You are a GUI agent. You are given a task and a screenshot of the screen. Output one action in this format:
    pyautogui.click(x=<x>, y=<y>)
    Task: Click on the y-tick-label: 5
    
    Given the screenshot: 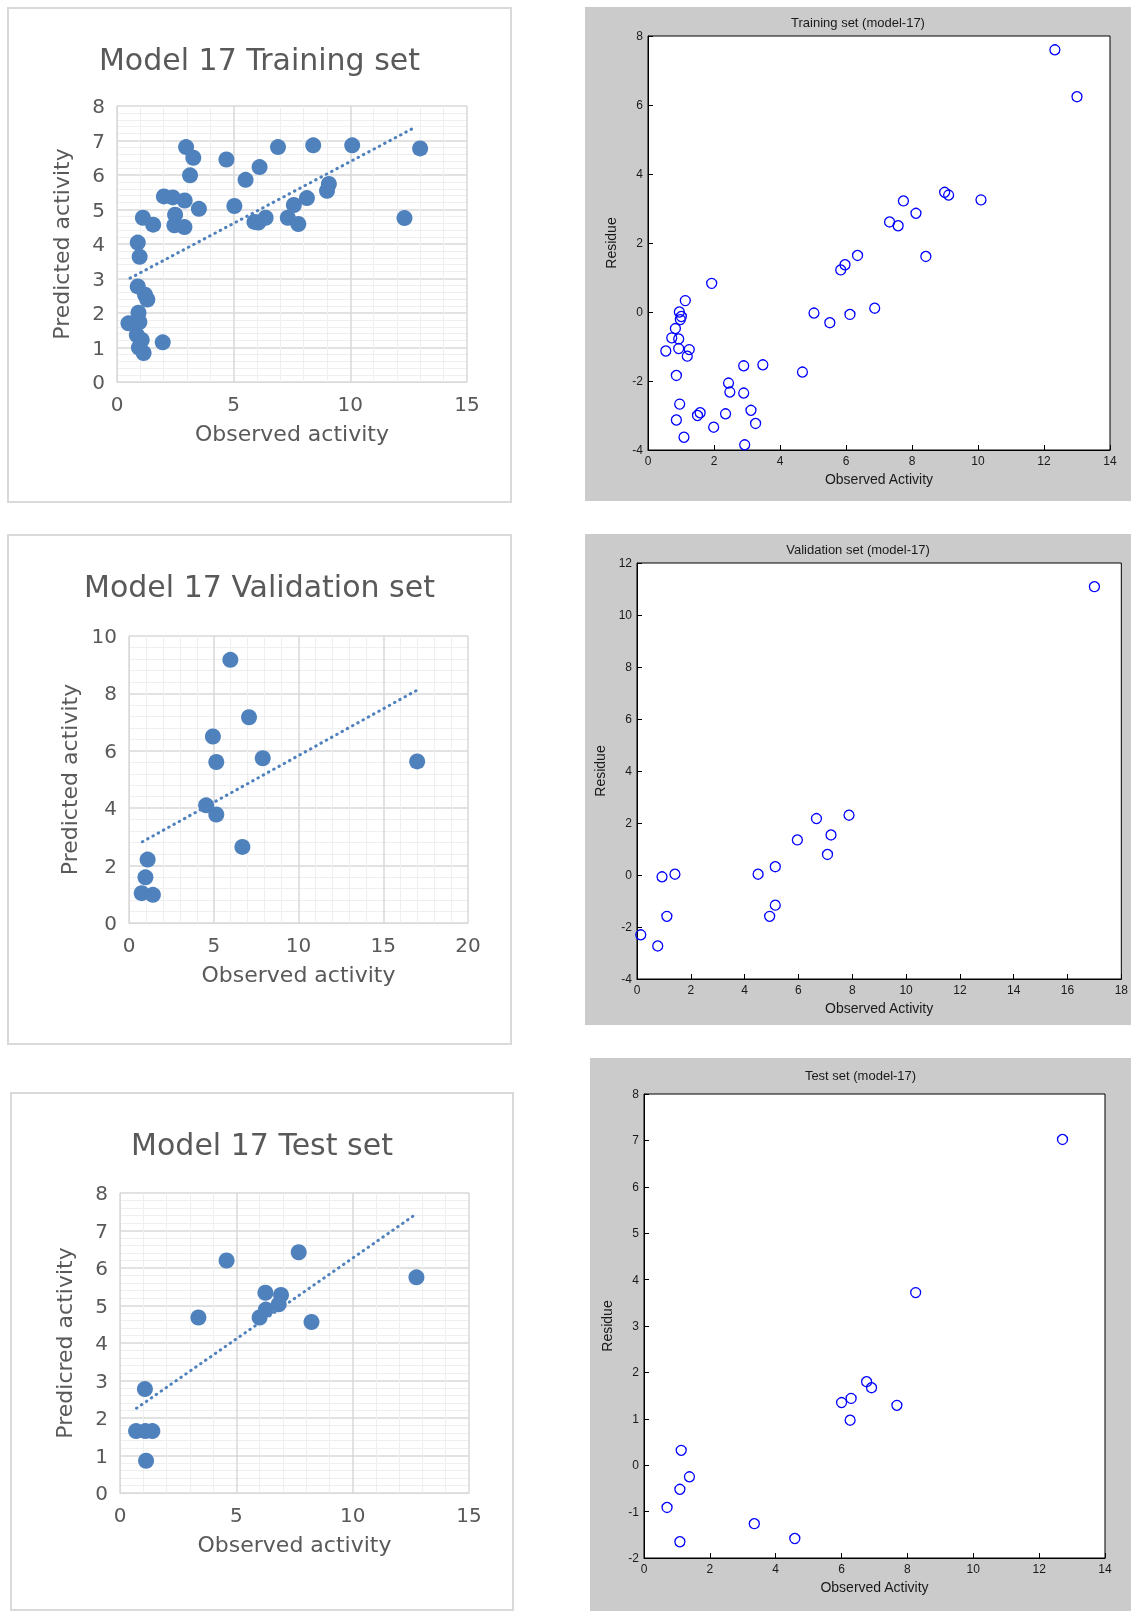 What is the action you would take?
    pyautogui.click(x=636, y=1233)
    